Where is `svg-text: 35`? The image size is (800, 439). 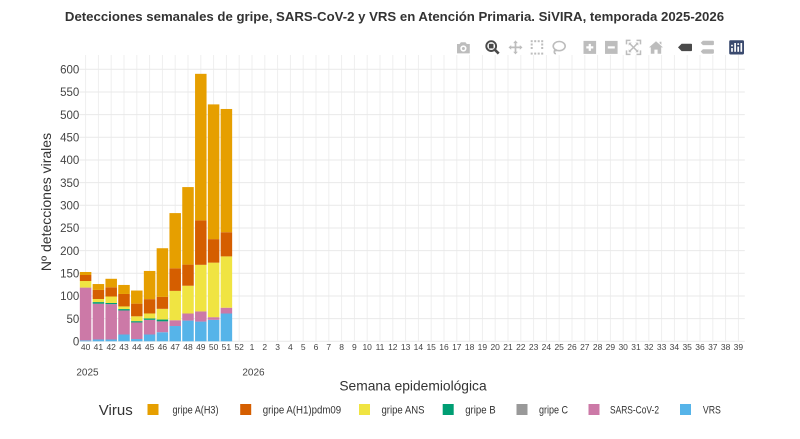 svg-text: 35 is located at coordinates (687, 347).